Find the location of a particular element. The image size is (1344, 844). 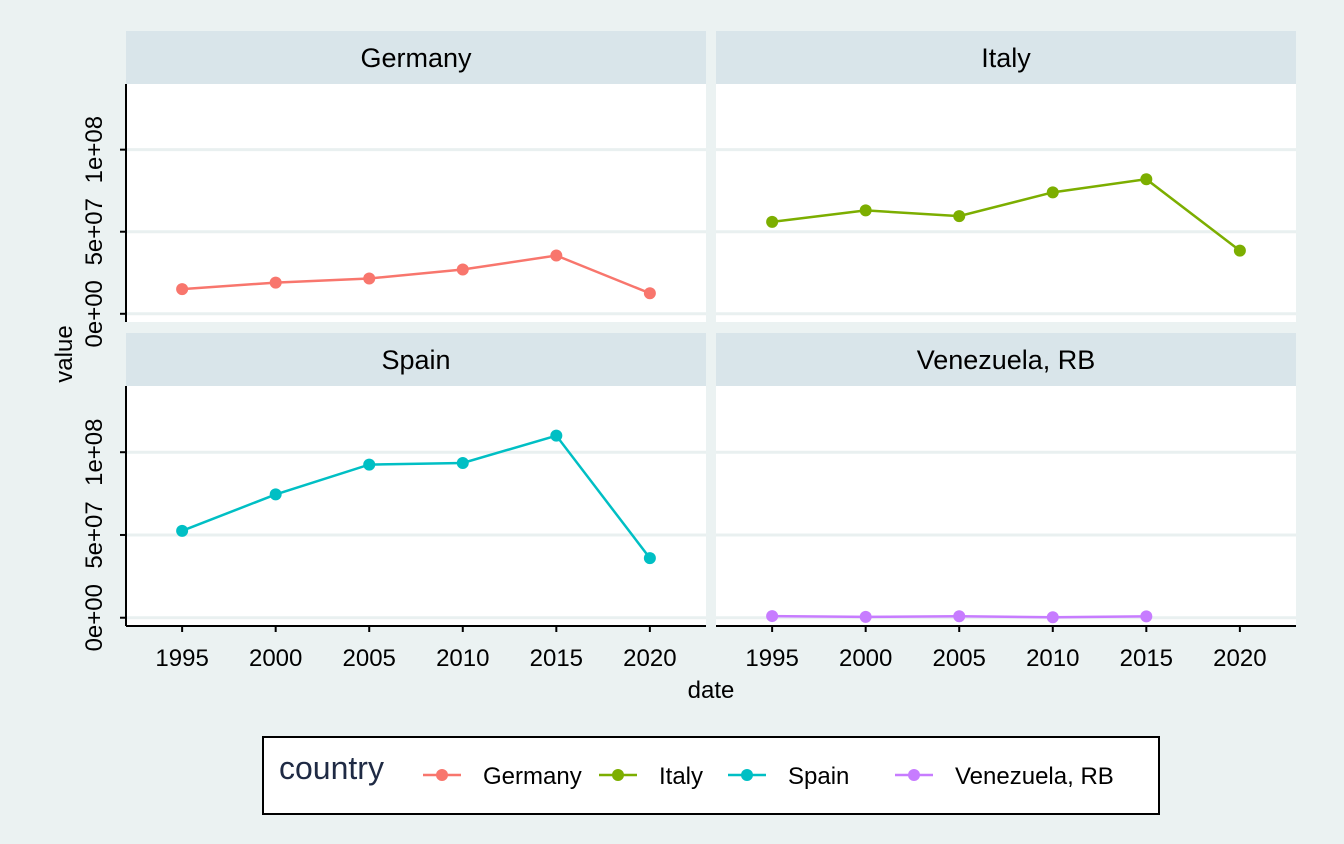

facet-strip-label: Venezuela, RB is located at coordinates (1006, 360).